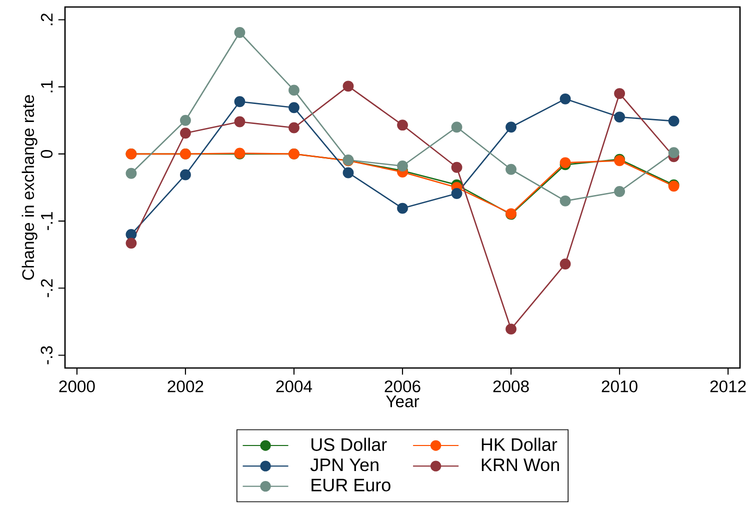 This screenshot has height=523, width=755. Describe the element at coordinates (520, 444) in the screenshot. I see `legend-label: HK Dollar` at that location.